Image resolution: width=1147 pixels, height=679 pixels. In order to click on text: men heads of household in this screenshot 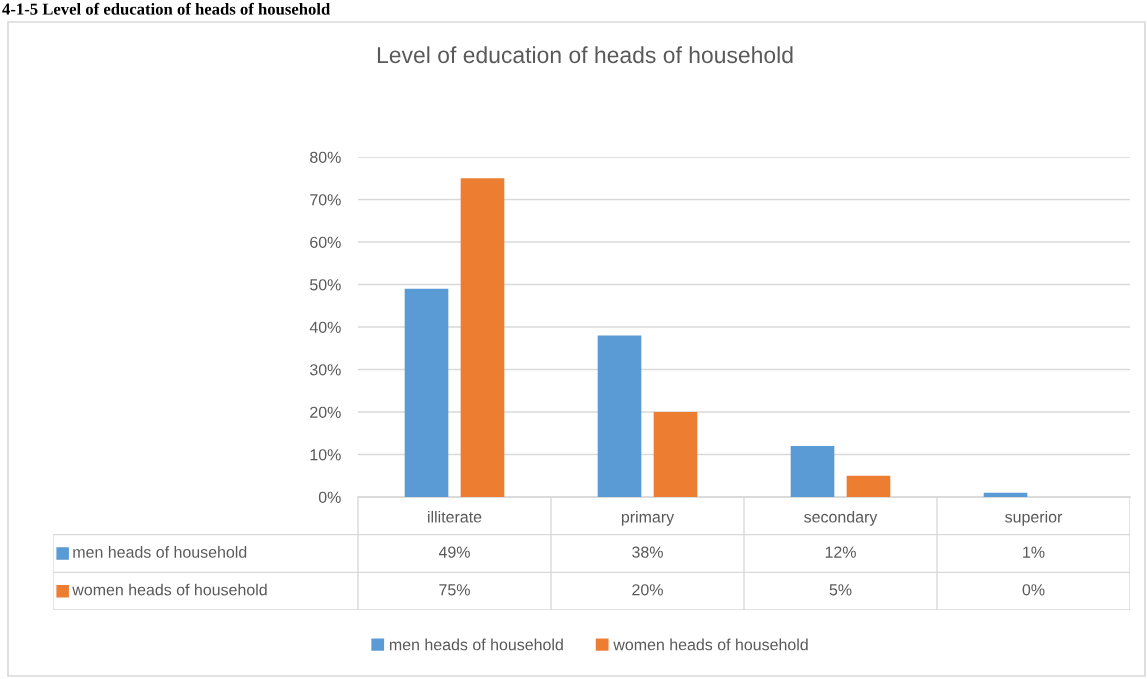, I will do `click(160, 552)`.